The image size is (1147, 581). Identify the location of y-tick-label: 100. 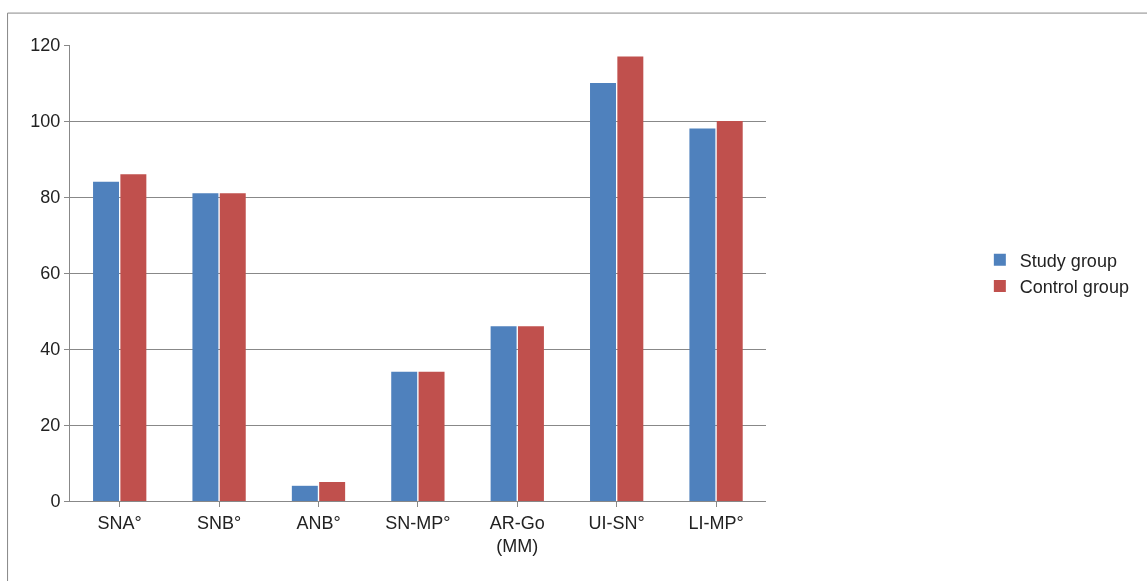
(45, 121).